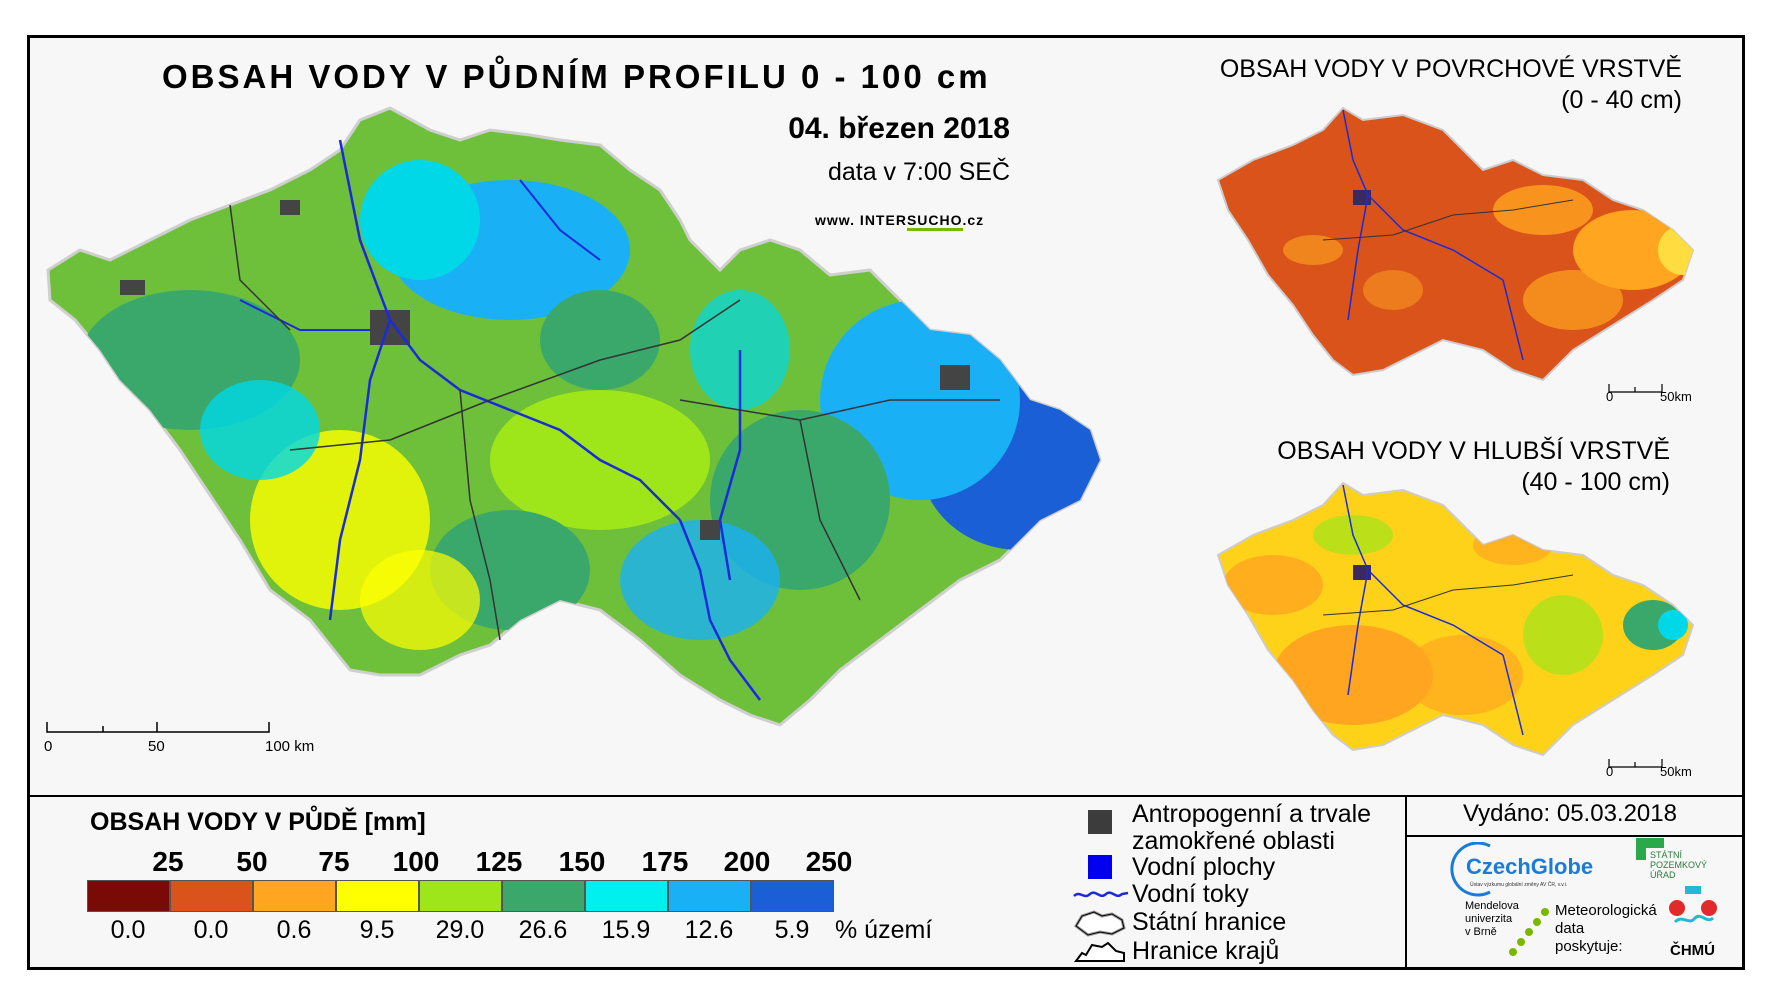 This screenshot has height=1003, width=1772. Describe the element at coordinates (1570, 928) in the screenshot. I see `meteo-line2: data` at that location.